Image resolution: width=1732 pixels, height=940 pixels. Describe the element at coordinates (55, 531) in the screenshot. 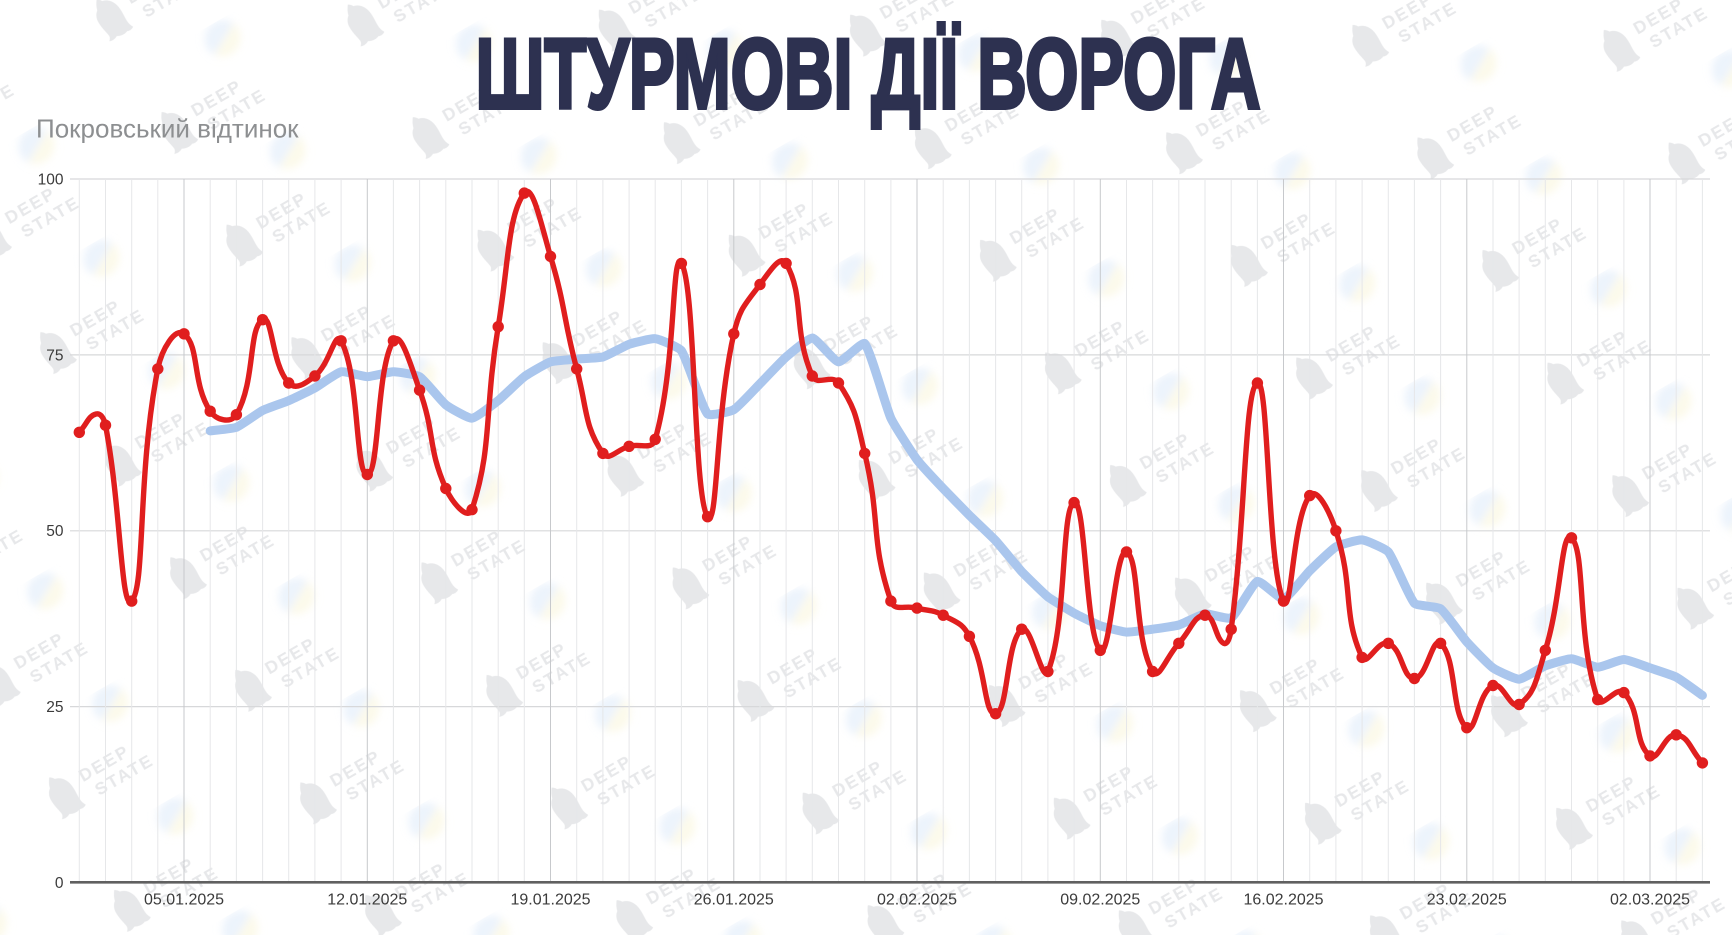

I see `svg-text: 50` at that location.